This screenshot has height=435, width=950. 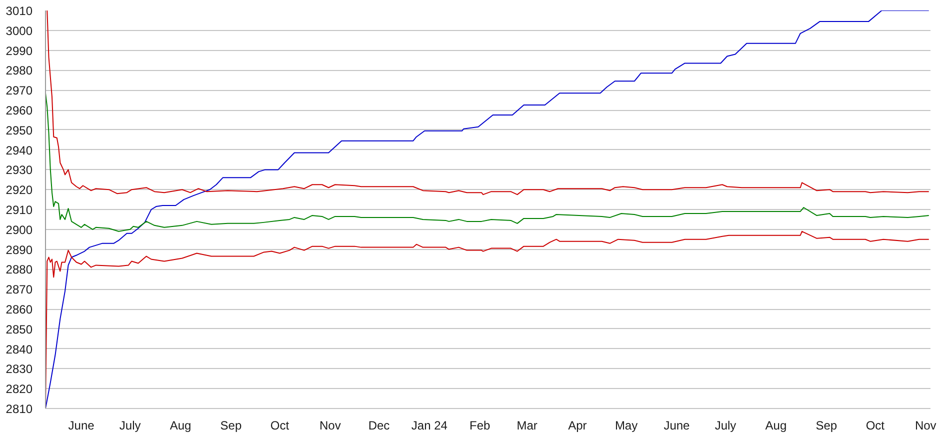 I want to click on y-tick-label: 2990, so click(x=19, y=51).